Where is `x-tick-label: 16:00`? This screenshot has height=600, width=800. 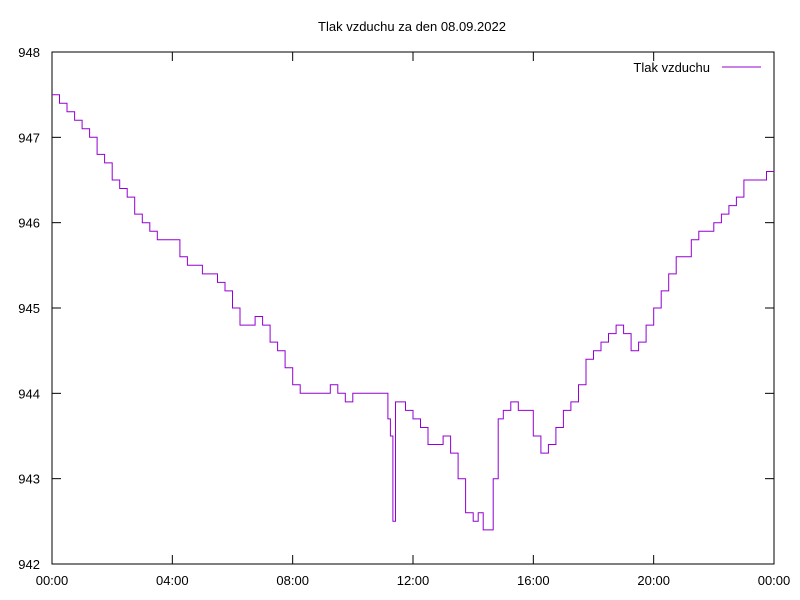
x-tick-label: 16:00 is located at coordinates (533, 580).